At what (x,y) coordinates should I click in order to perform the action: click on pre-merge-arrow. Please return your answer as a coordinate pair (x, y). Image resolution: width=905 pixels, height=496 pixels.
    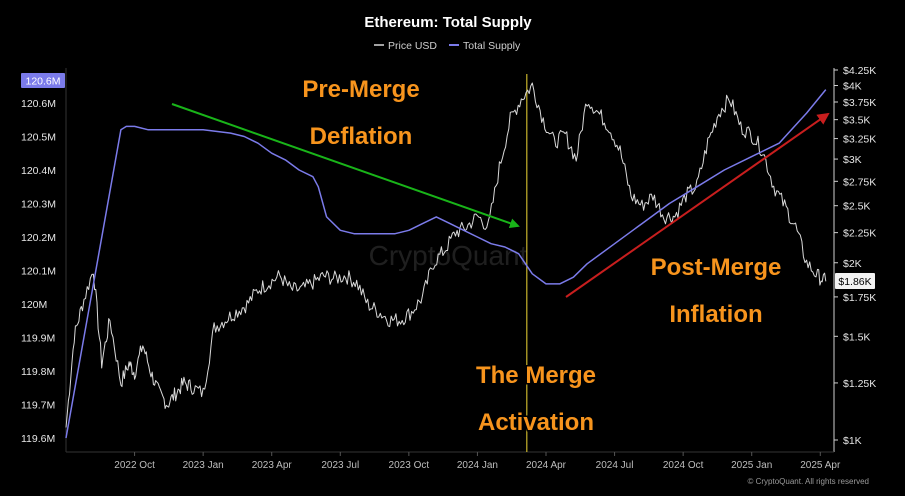
    Looking at the image, I should click on (345, 166).